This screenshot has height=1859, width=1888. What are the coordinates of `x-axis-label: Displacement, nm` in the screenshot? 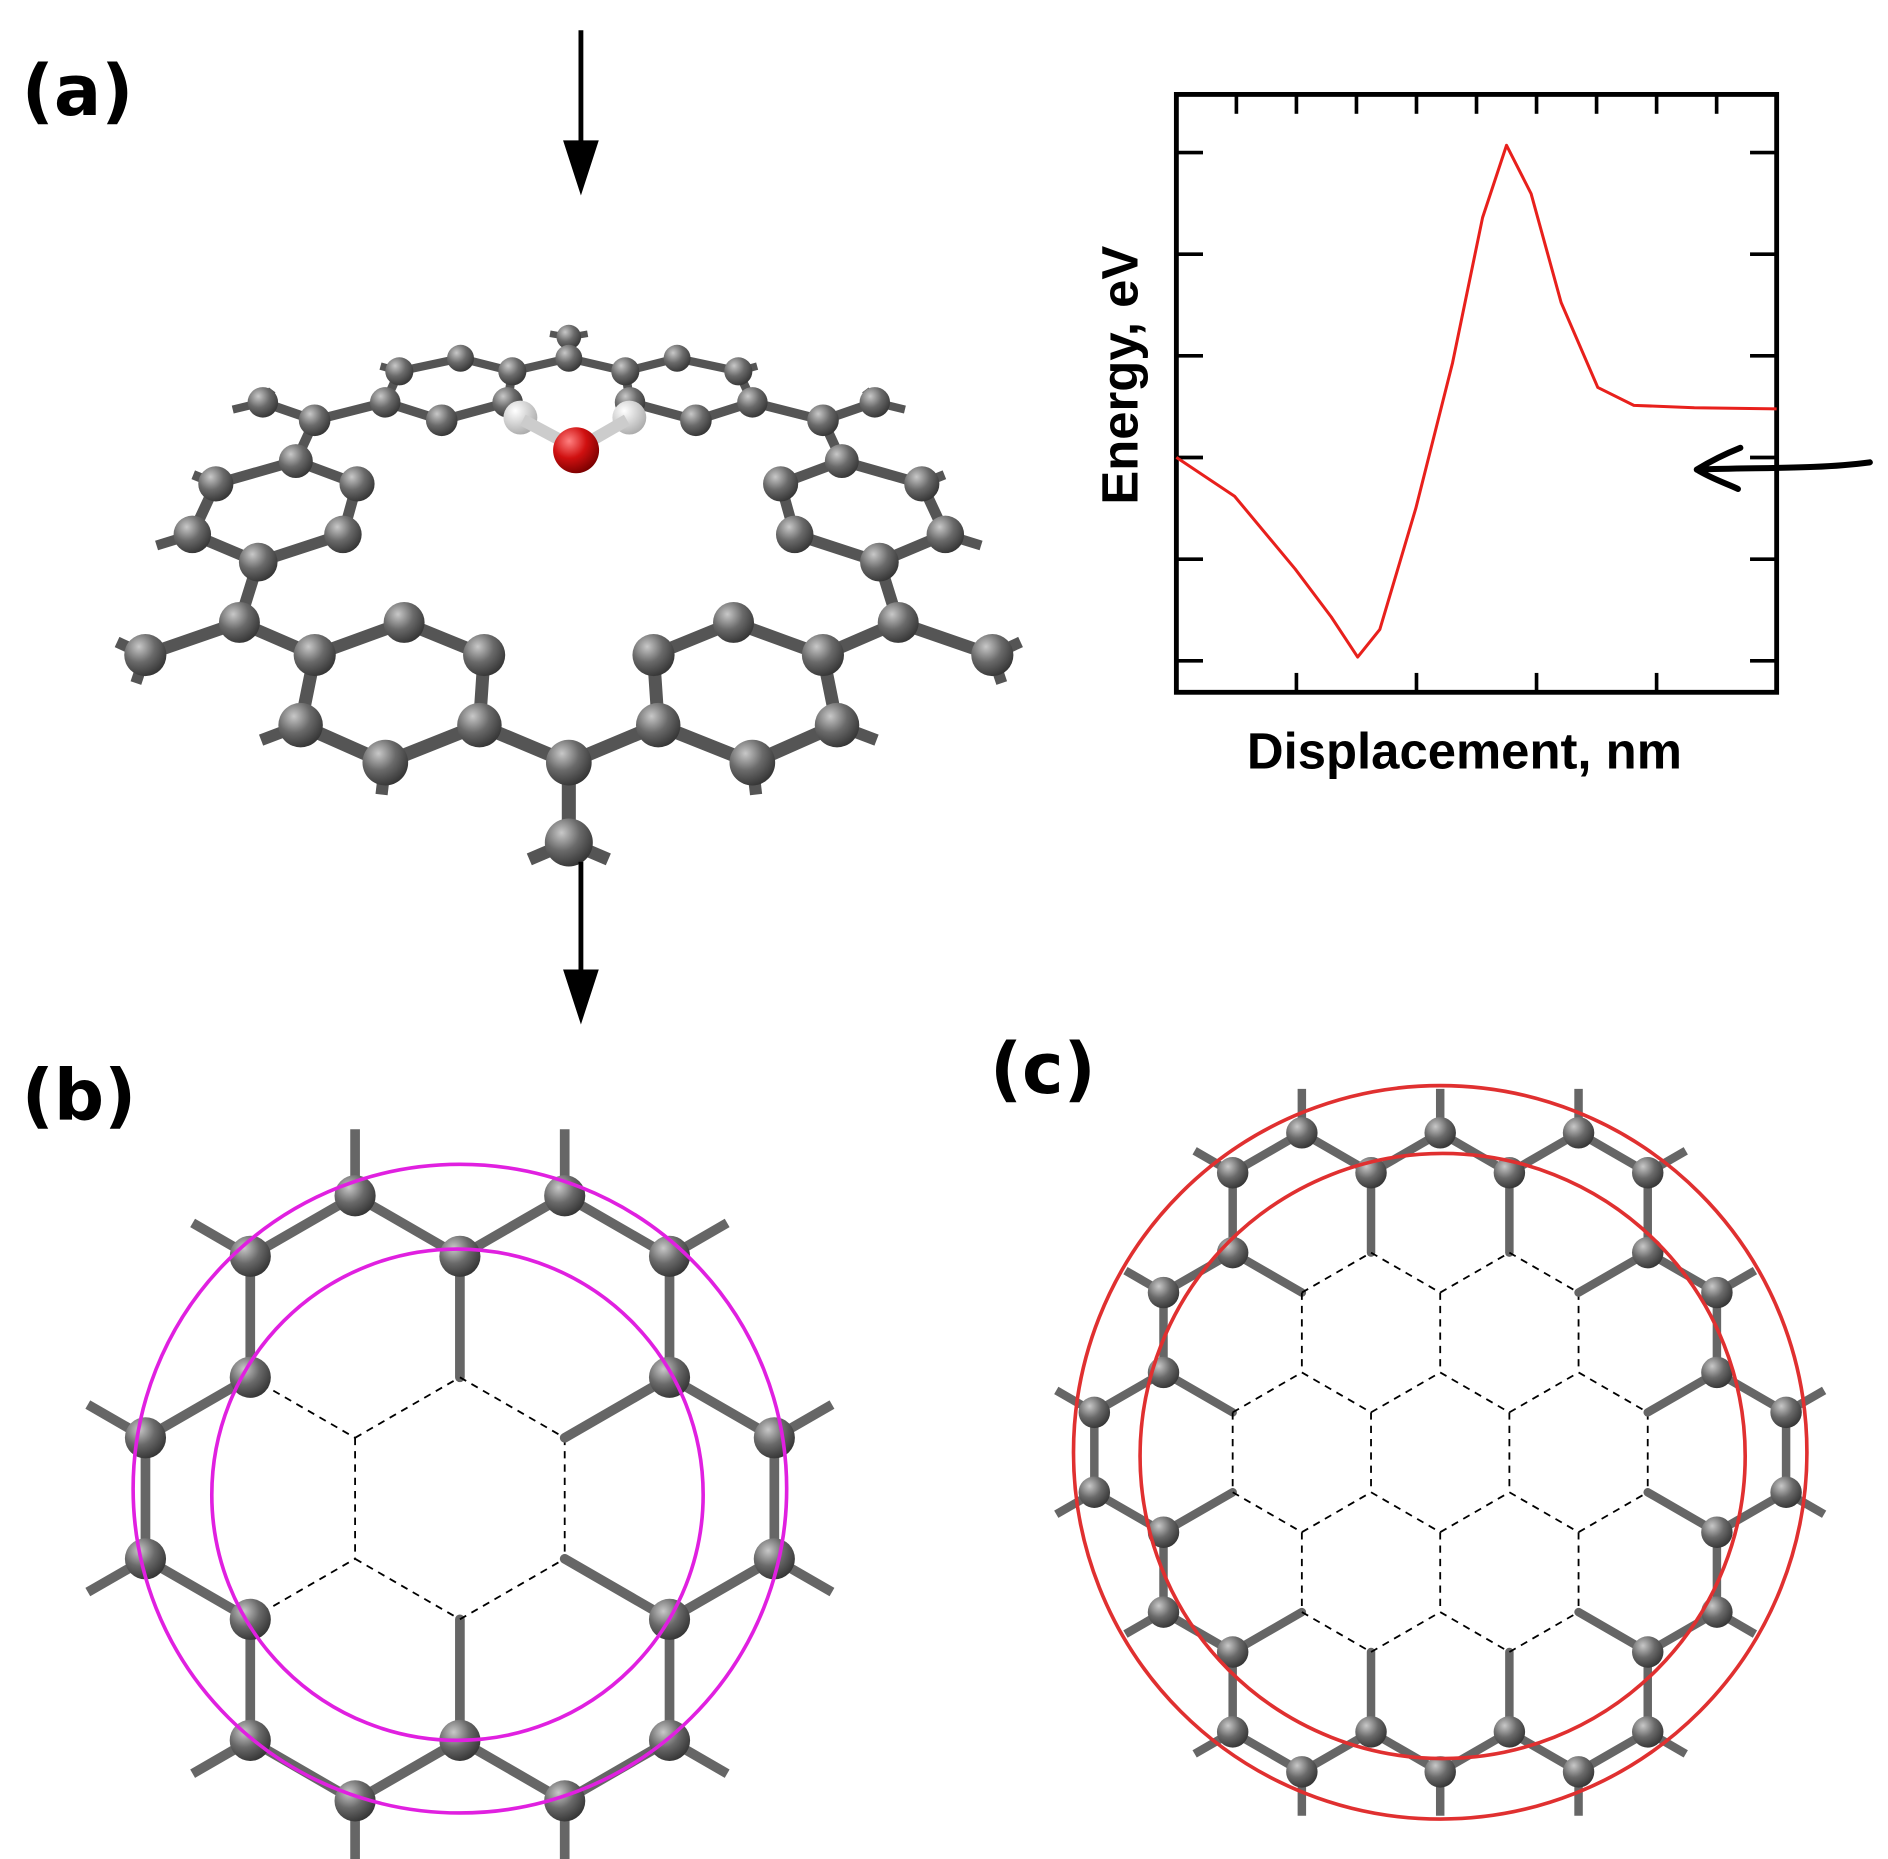 It's located at (1464, 751).